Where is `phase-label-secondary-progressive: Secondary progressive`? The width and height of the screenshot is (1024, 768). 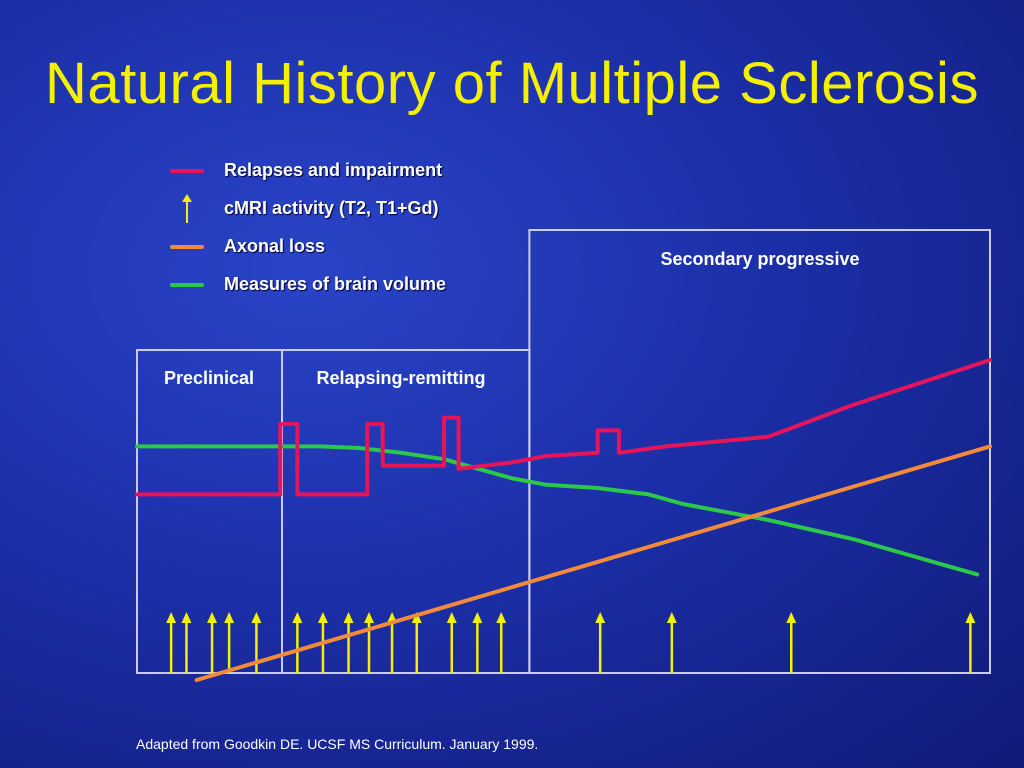
phase-label-secondary-progressive: Secondary progressive is located at coordinates (759, 259).